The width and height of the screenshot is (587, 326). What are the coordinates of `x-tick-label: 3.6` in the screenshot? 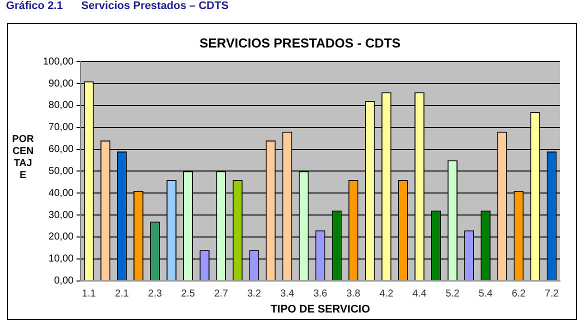 It's located at (320, 294).